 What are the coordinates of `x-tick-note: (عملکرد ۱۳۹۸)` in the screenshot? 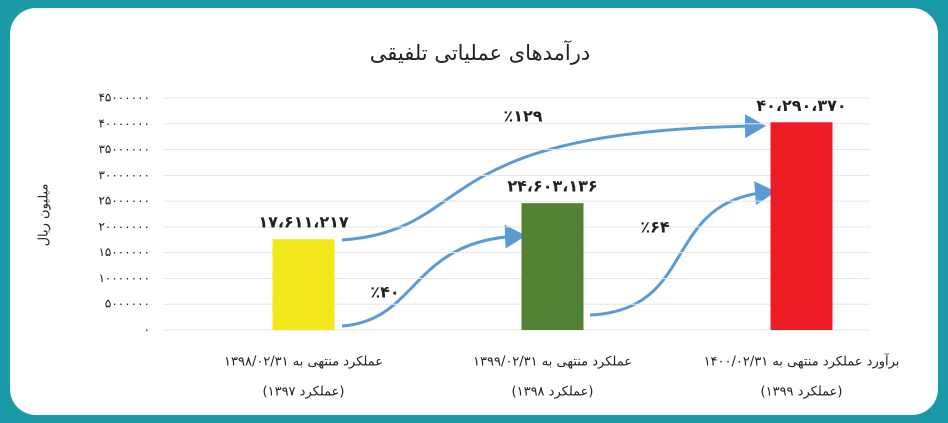 It's located at (553, 392).